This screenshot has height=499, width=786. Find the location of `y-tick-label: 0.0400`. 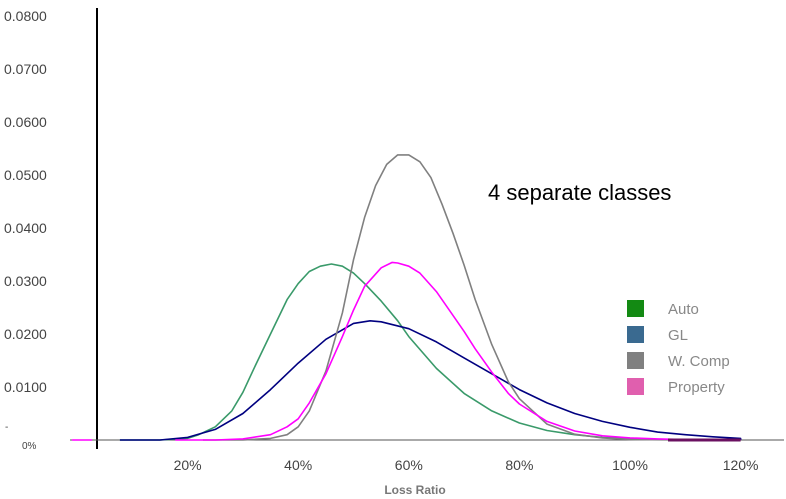

y-tick-label: 0.0400 is located at coordinates (25, 228).